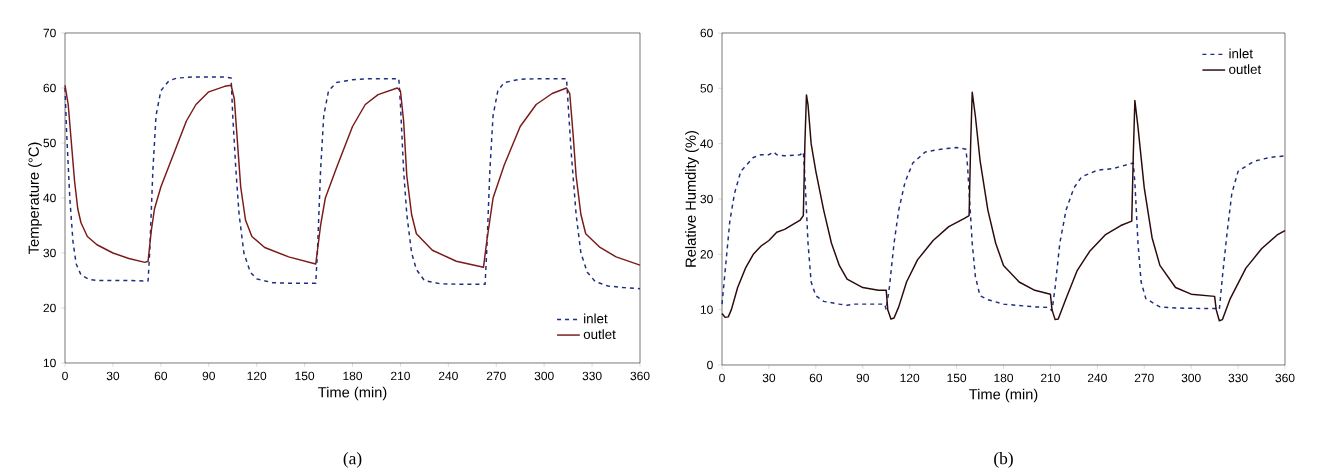 This screenshot has width=1317, height=470. What do you see at coordinates (692, 199) in the screenshot?
I see `y-axis-title: Relative Humdity (%)` at bounding box center [692, 199].